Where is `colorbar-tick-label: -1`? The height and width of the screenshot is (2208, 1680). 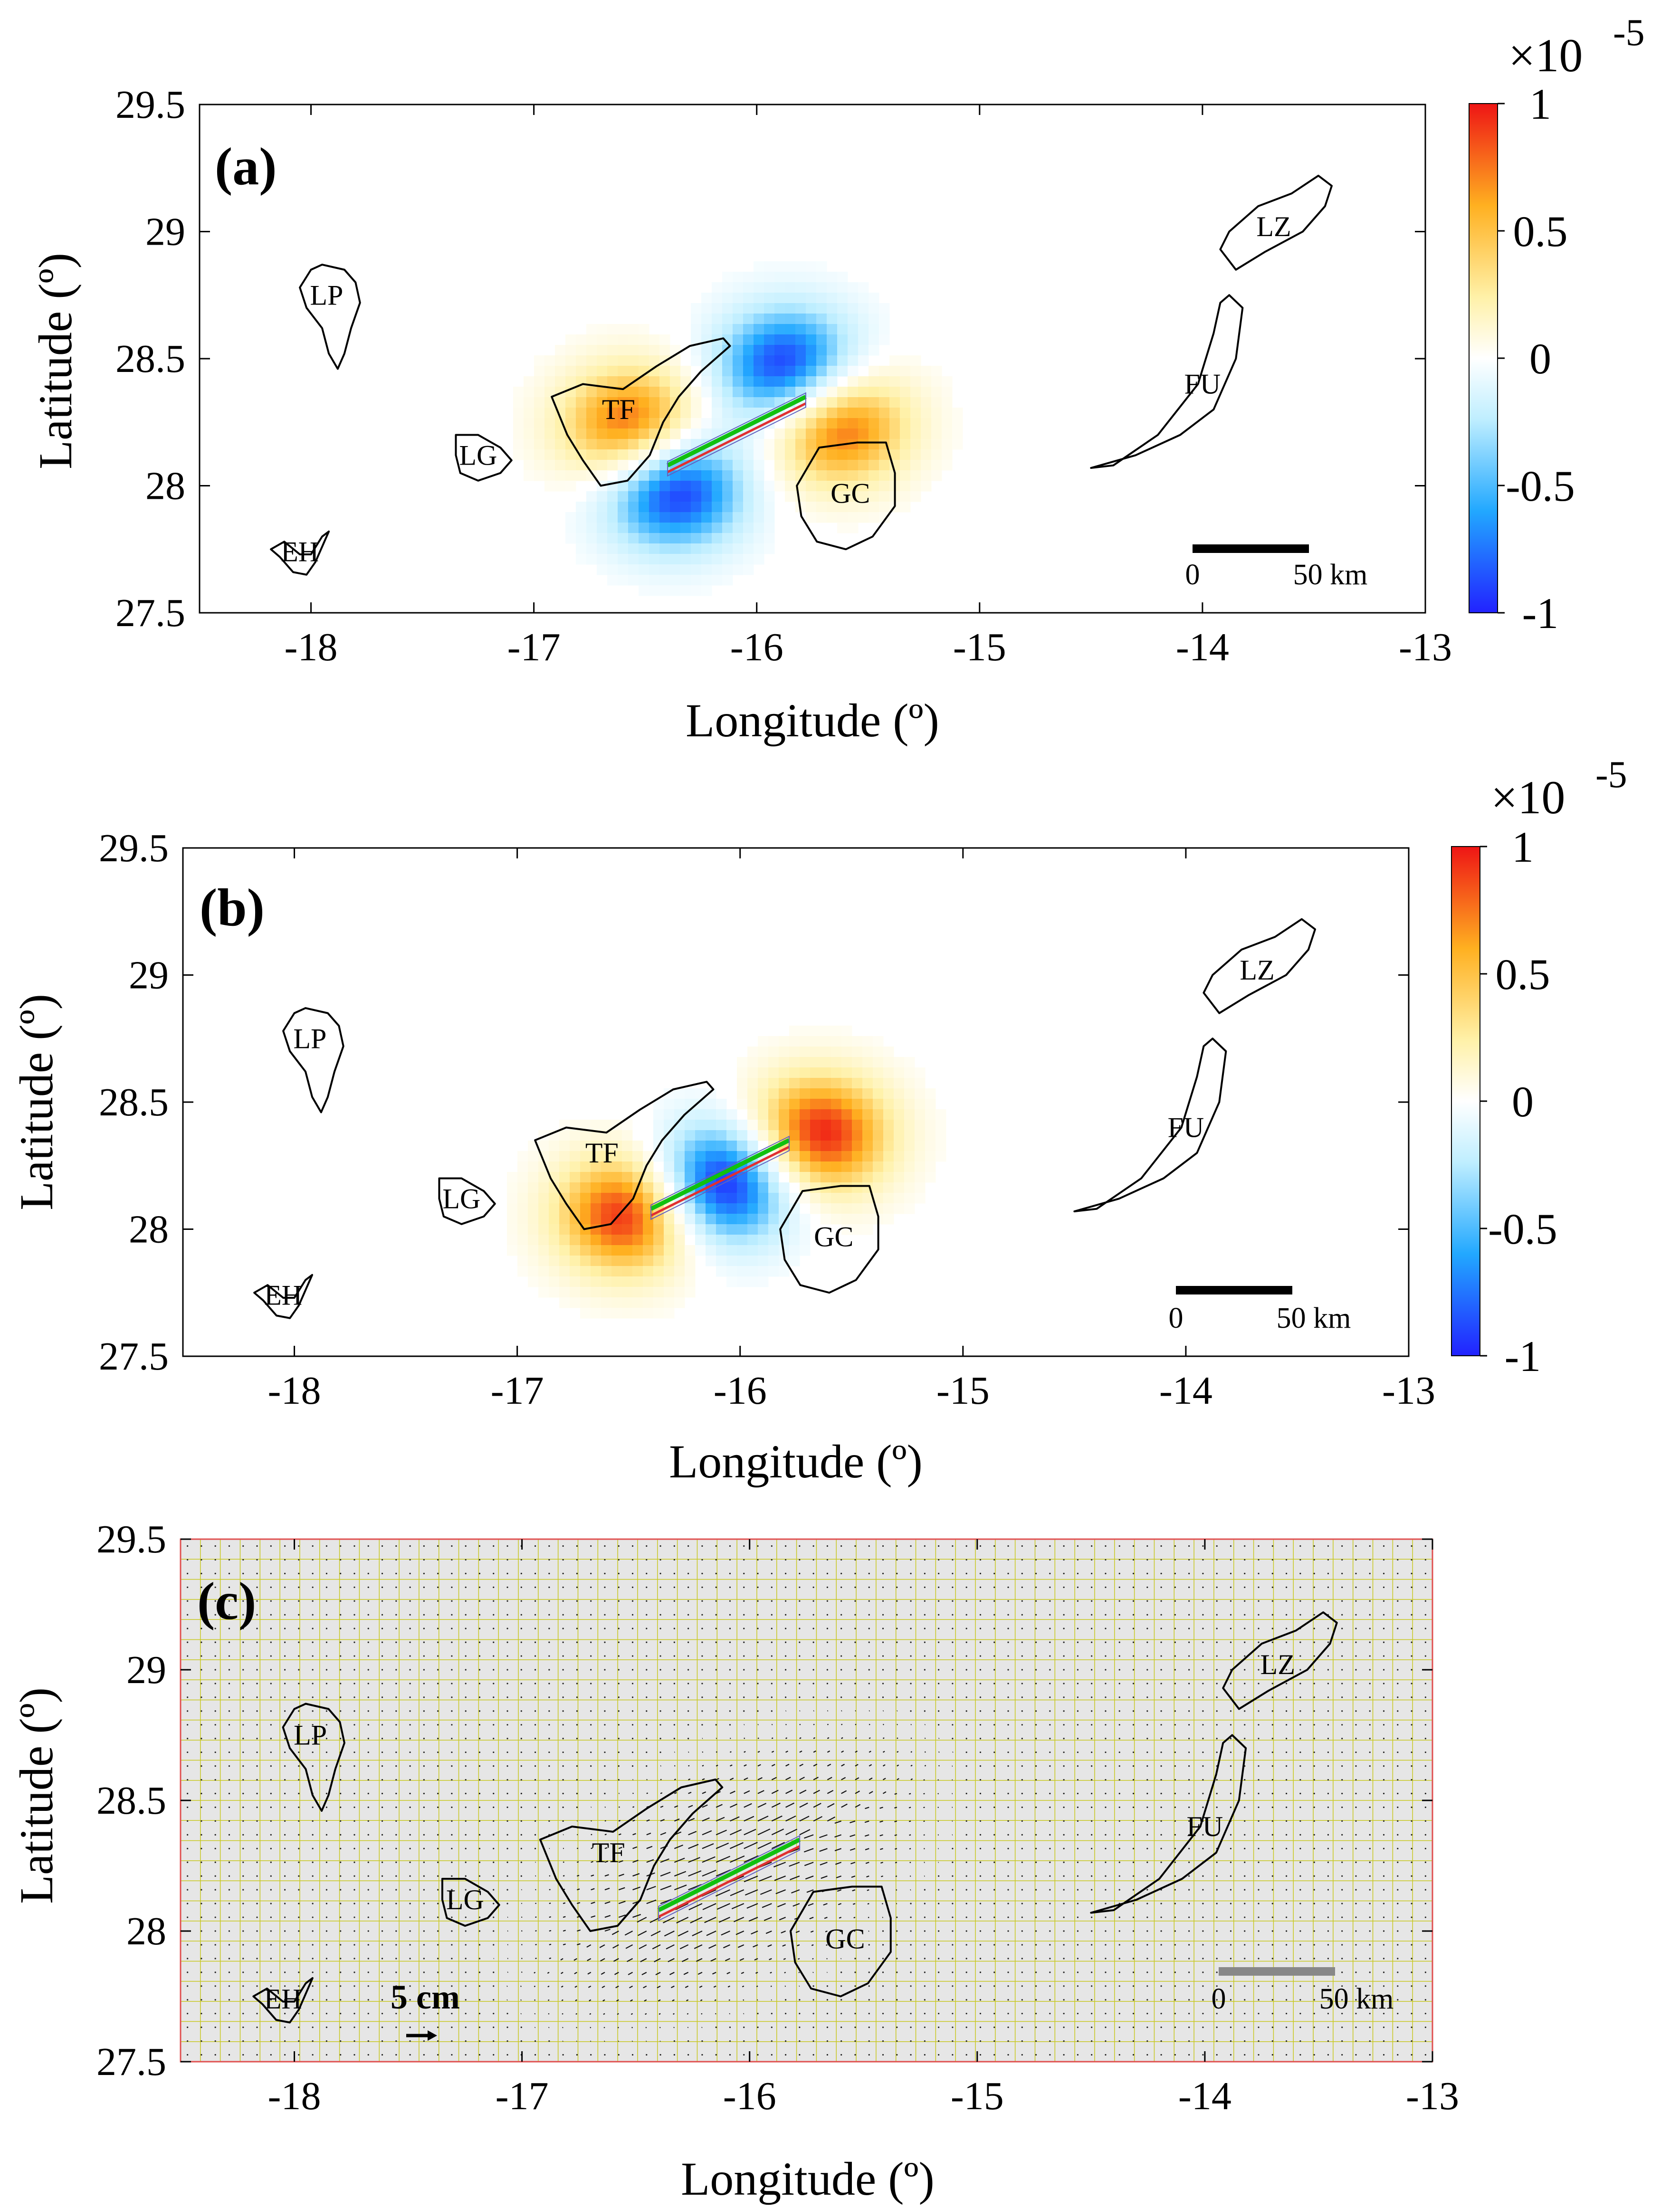 colorbar-tick-label: -1 is located at coordinates (1540, 613).